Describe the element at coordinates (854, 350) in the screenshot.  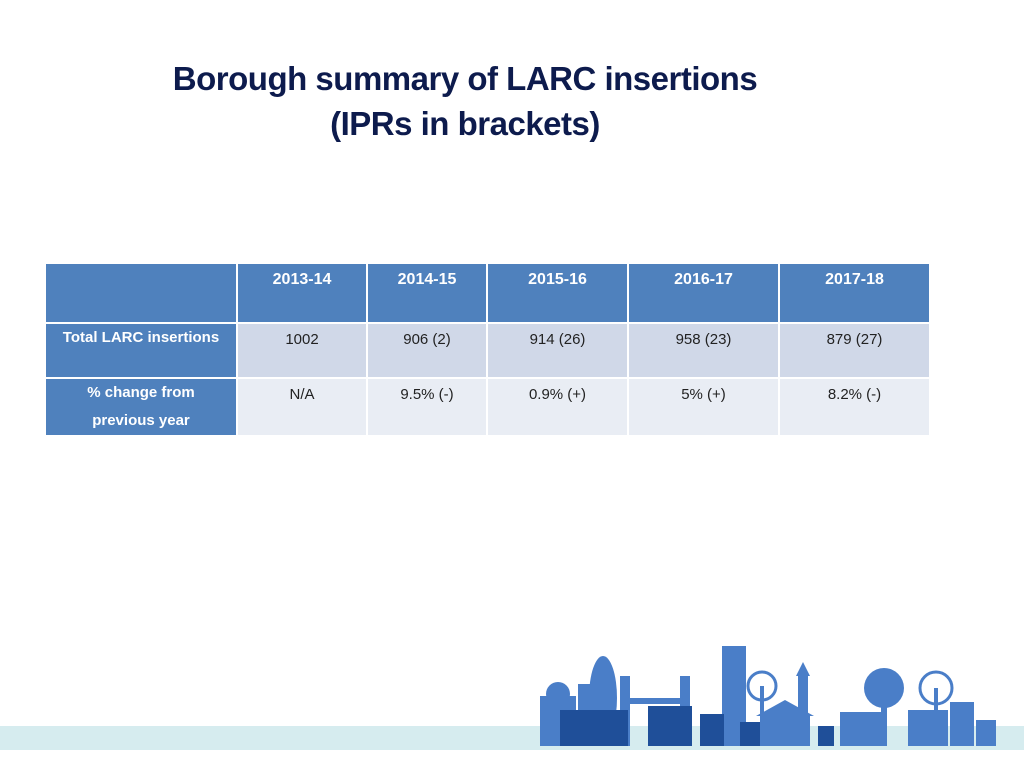
I see `table-cell: 879 (27)` at that location.